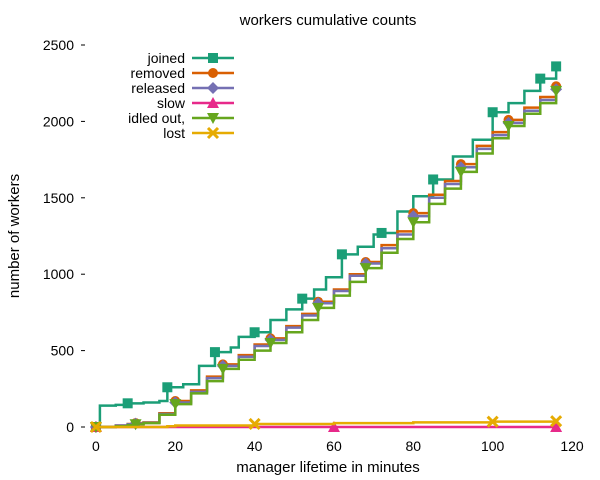 The width and height of the screenshot is (600, 480). I want to click on series-lost, so click(326, 424).